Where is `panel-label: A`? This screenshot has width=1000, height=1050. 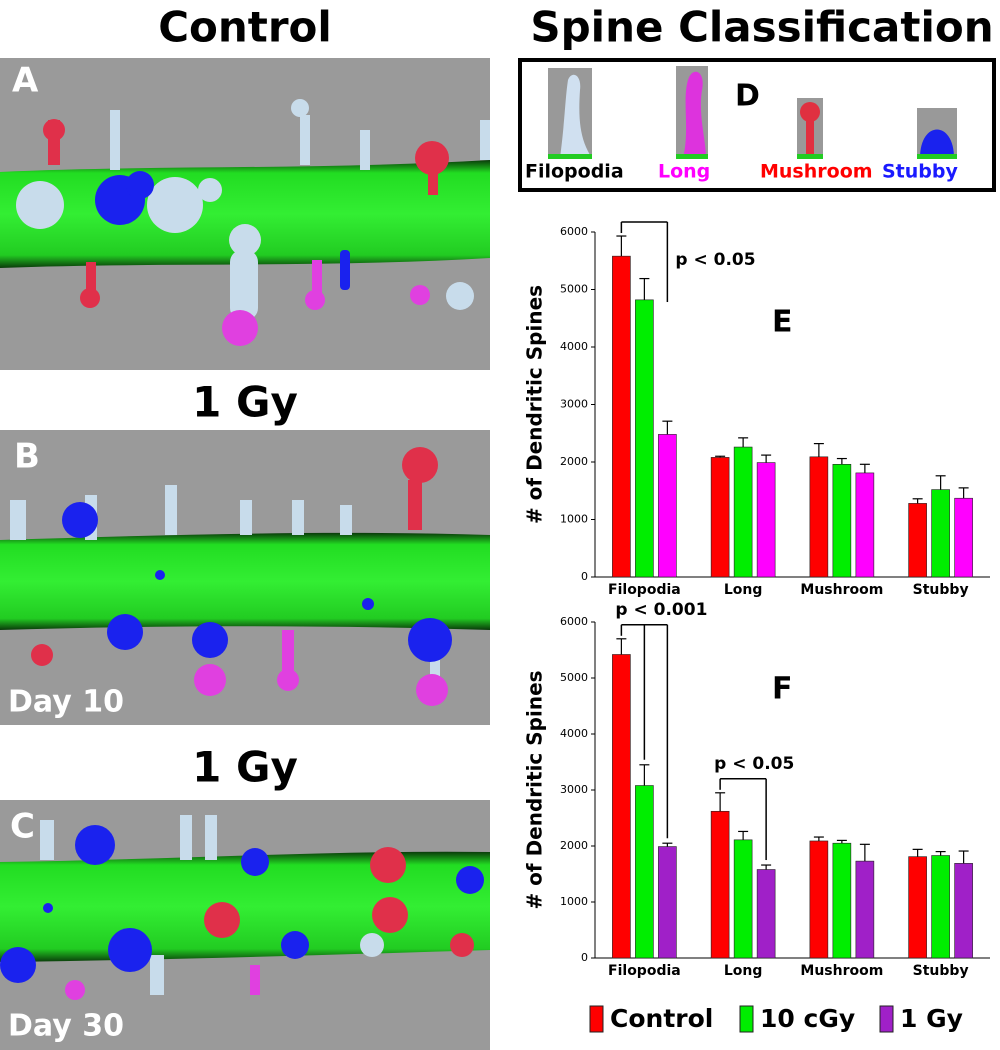 panel-label: A is located at coordinates (25, 81).